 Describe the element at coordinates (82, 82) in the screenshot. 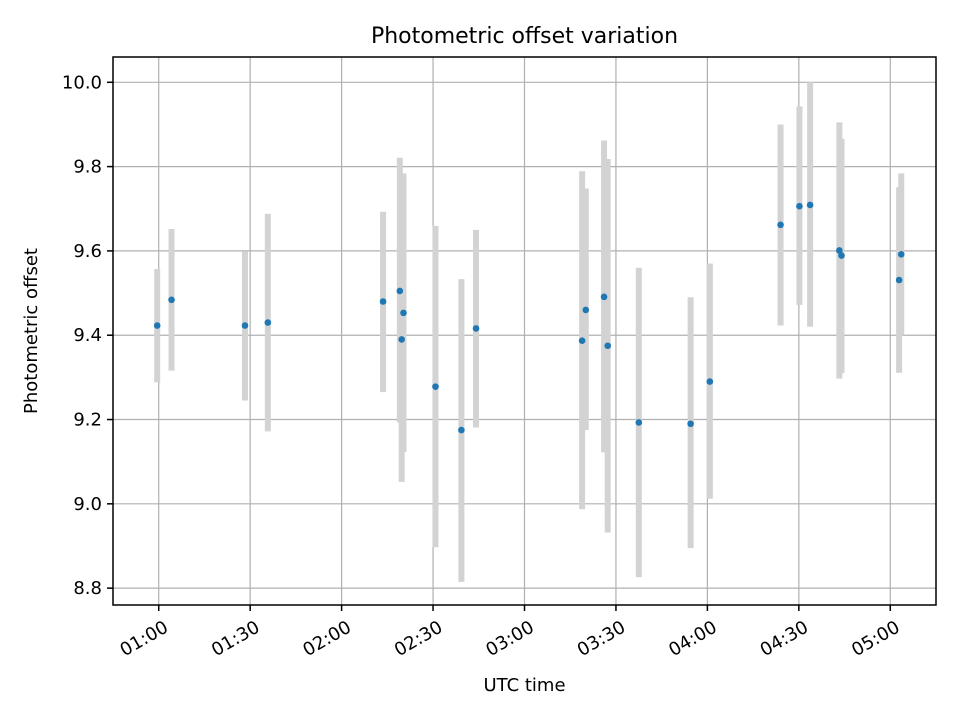

I see `y-tick-label: 10.0` at that location.